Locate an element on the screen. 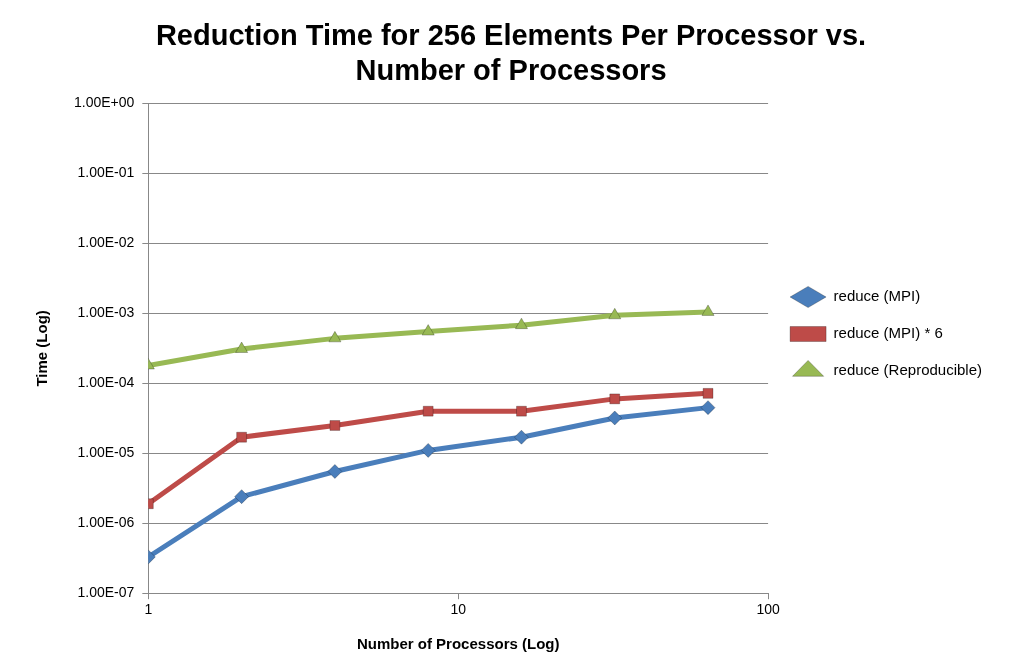  x-tick-label: 10 is located at coordinates (458, 609).